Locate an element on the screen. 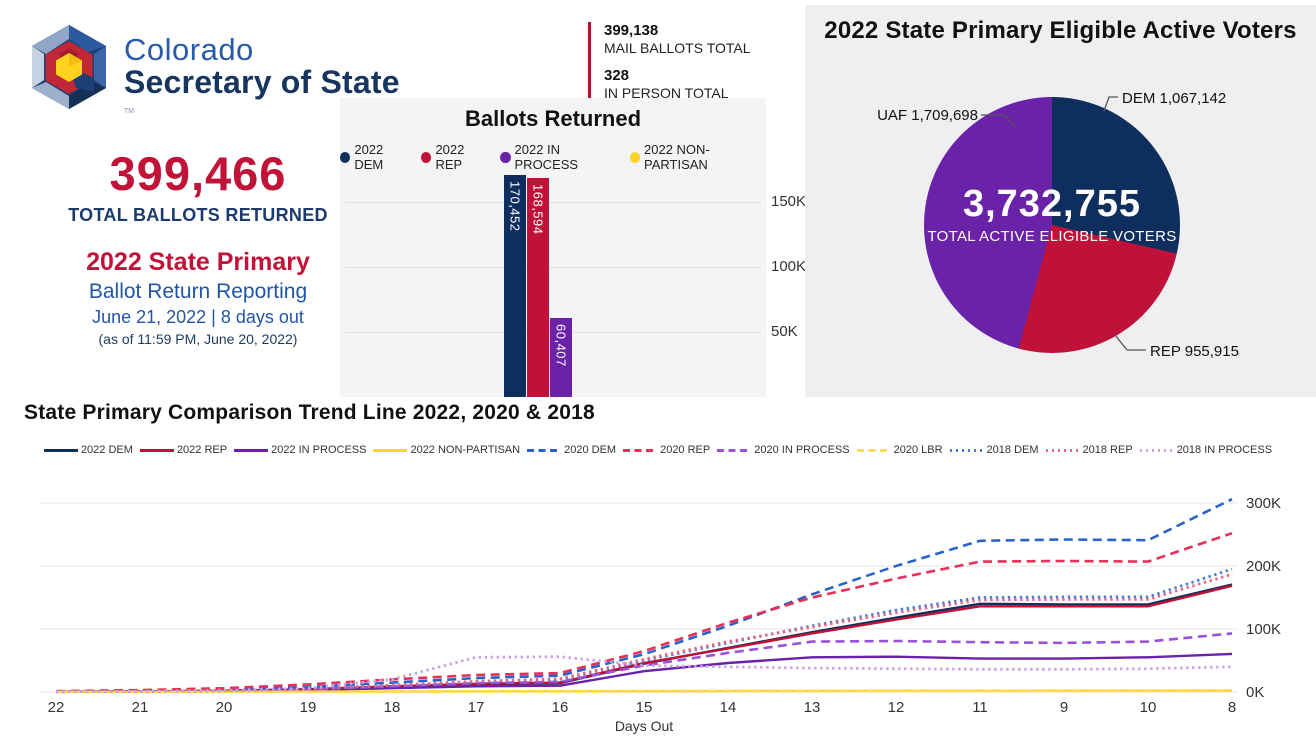 Image resolution: width=1316 pixels, height=743 pixels. pie-chart is located at coordinates (1052, 225).